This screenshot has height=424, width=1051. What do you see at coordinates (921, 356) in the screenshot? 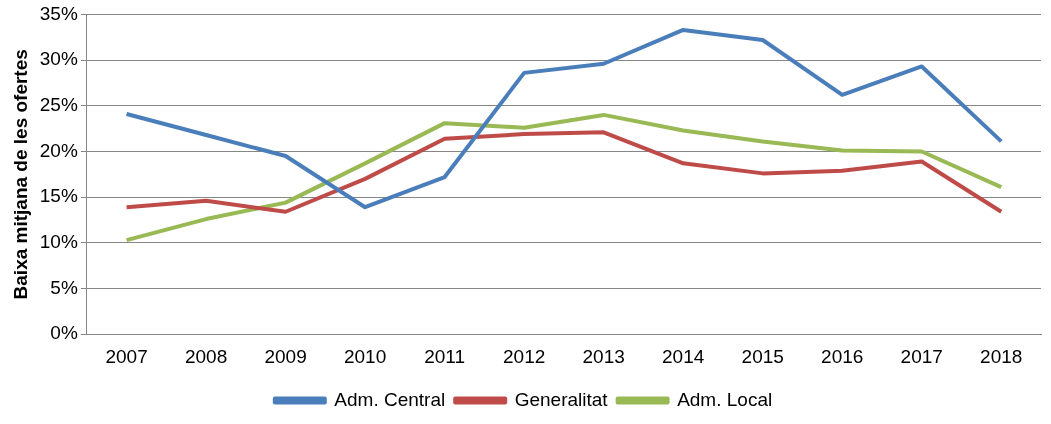
I see `x-tick-label: 2017` at bounding box center [921, 356].